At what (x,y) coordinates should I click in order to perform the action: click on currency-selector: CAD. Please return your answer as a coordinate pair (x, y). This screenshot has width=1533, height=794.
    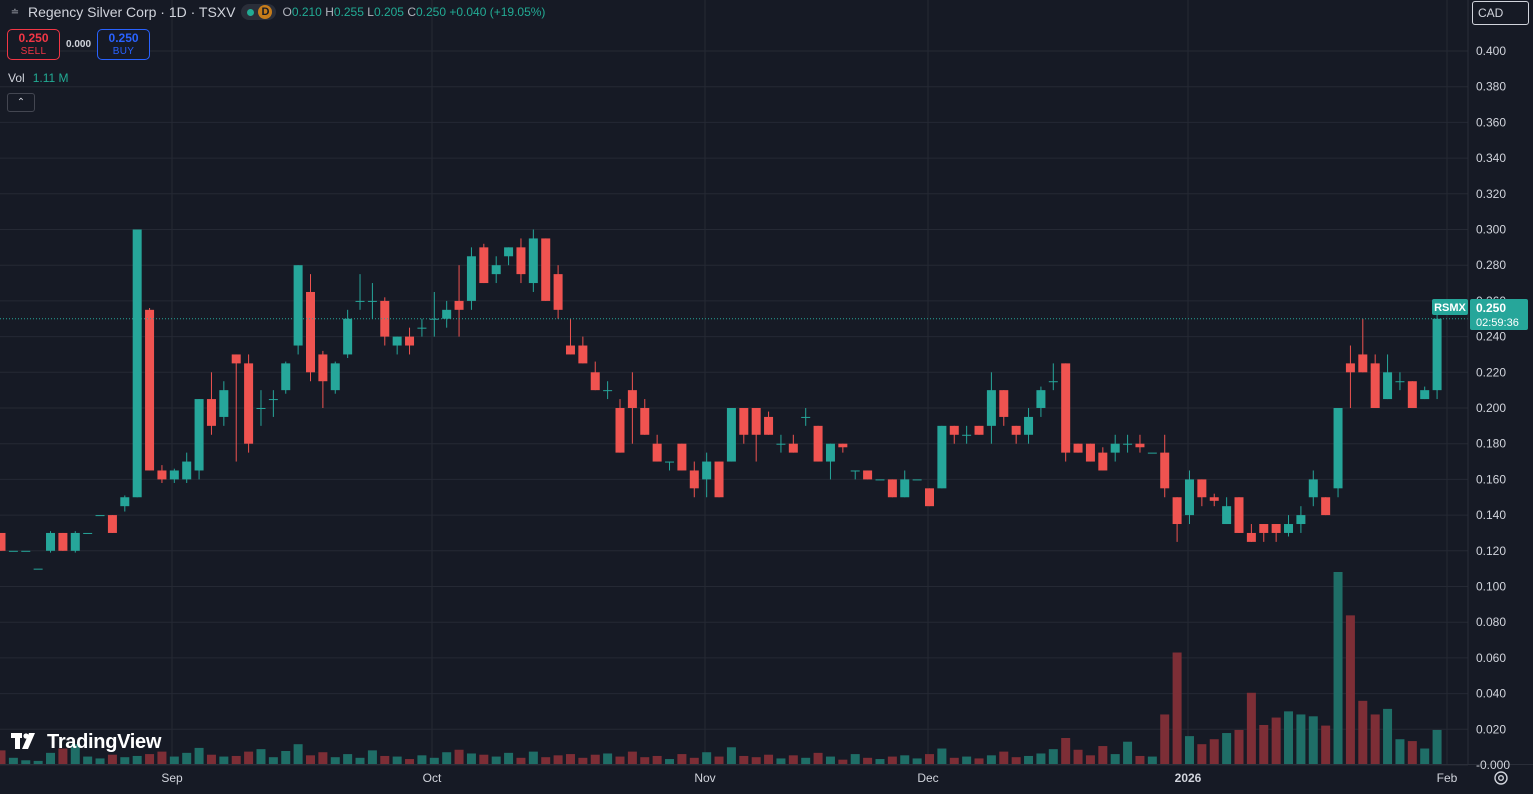
    Looking at the image, I should click on (1500, 13).